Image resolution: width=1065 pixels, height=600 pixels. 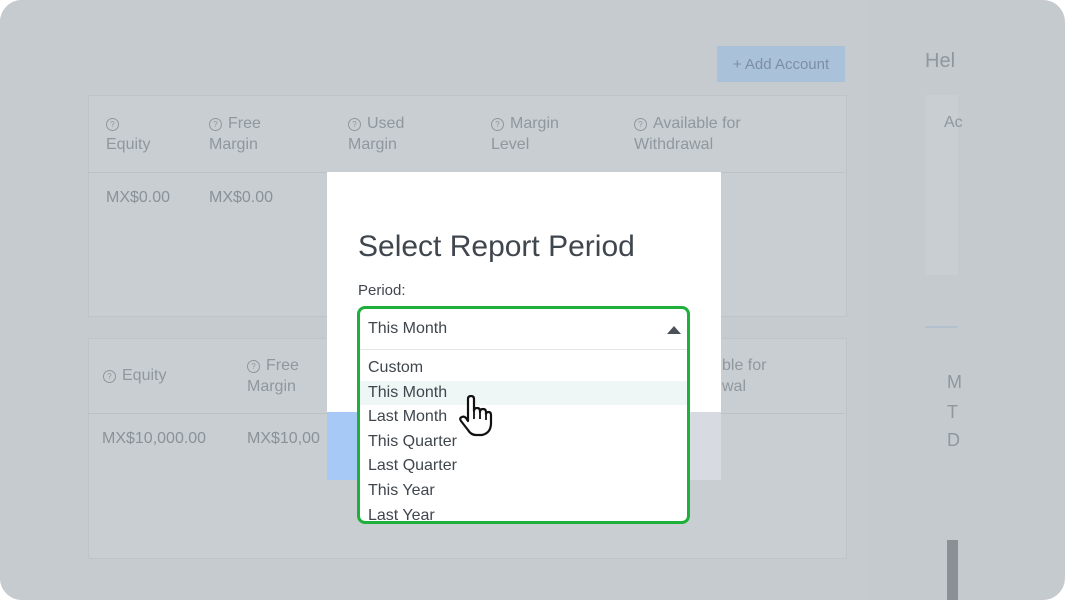 I want to click on selected-value: This Month, so click(x=408, y=328).